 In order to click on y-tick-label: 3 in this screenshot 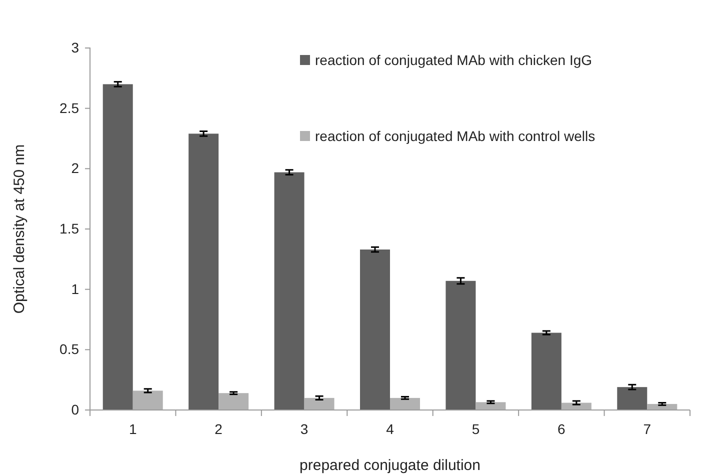, I will do `click(75, 47)`.